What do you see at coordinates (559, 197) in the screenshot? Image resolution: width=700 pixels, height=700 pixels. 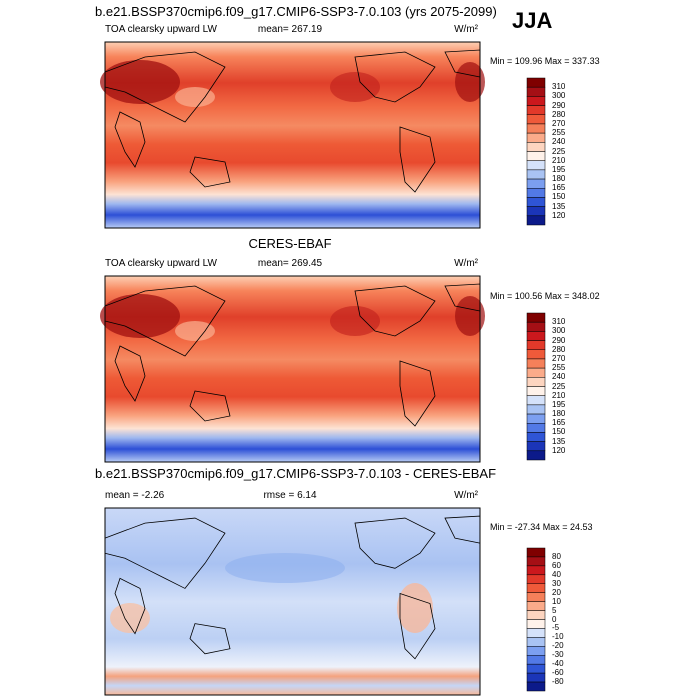 I see `colorbar-label: 150` at bounding box center [559, 197].